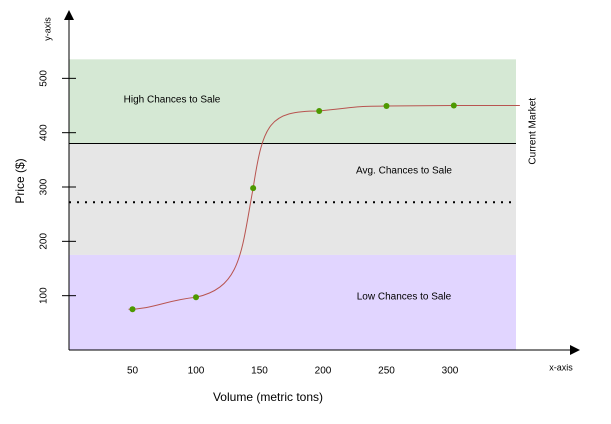  I want to click on x-axis-title: Volume (metric tons), so click(268, 397).